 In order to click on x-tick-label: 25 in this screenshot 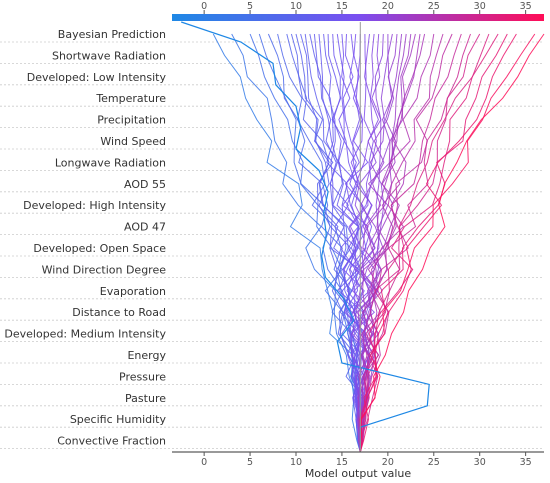, I will do `click(434, 462)`.